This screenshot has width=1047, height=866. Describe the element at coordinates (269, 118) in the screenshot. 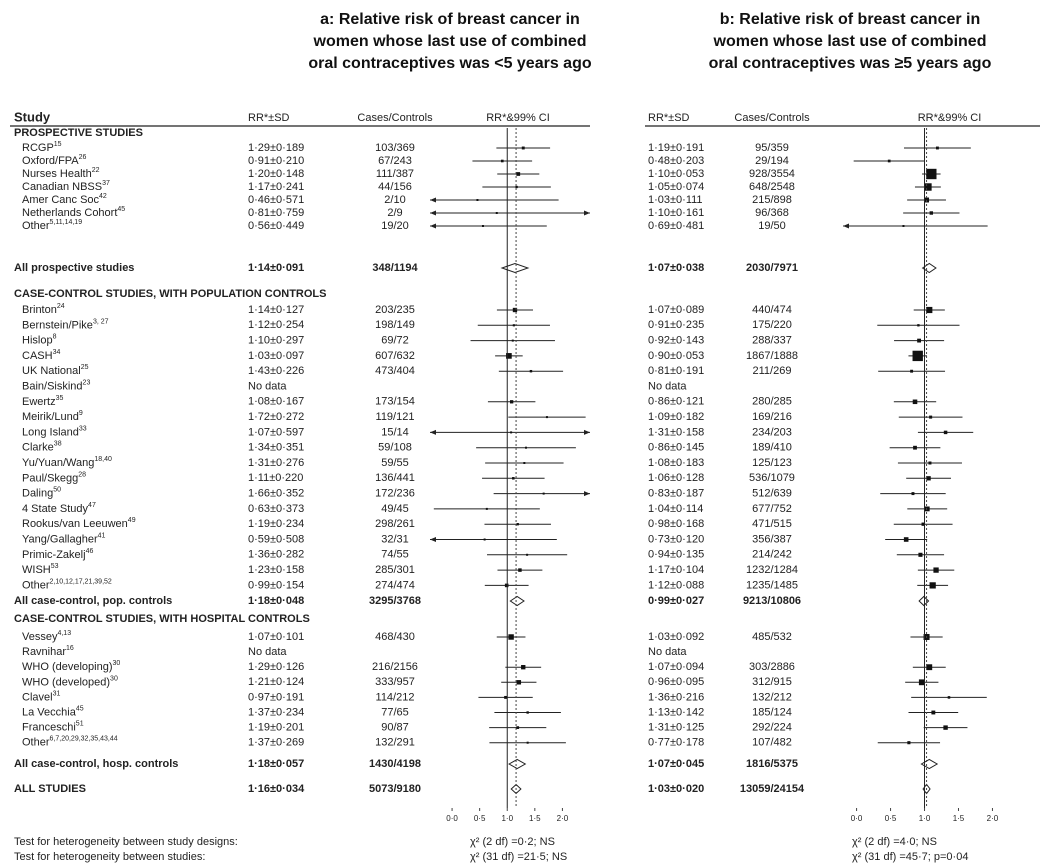

I see `column-header: RR*±SD` at that location.